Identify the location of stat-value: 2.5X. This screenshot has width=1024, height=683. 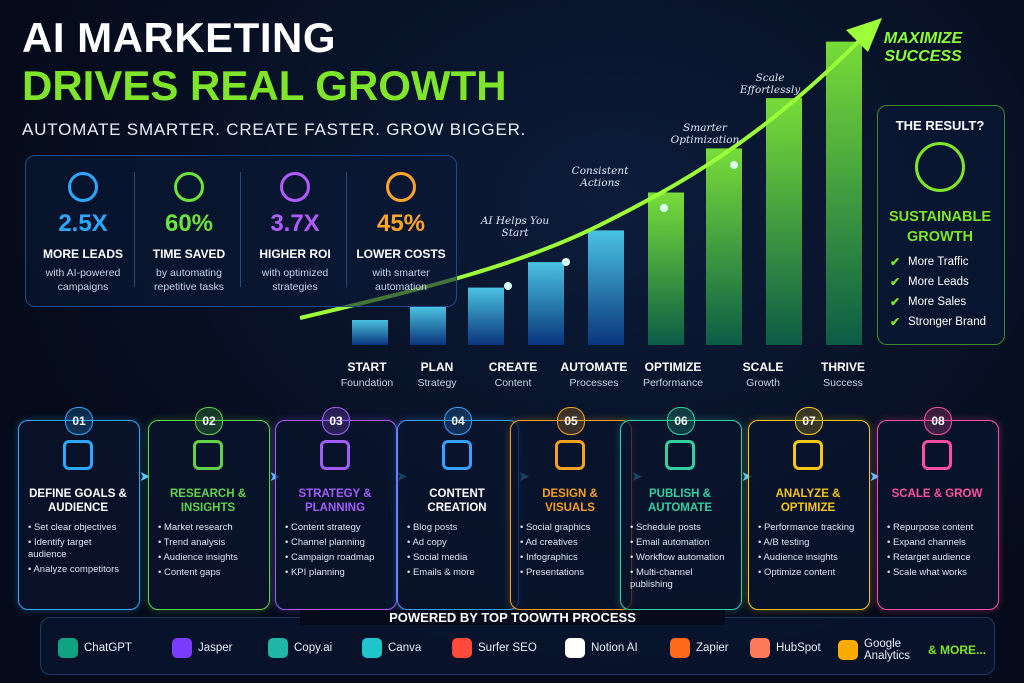
(83, 223).